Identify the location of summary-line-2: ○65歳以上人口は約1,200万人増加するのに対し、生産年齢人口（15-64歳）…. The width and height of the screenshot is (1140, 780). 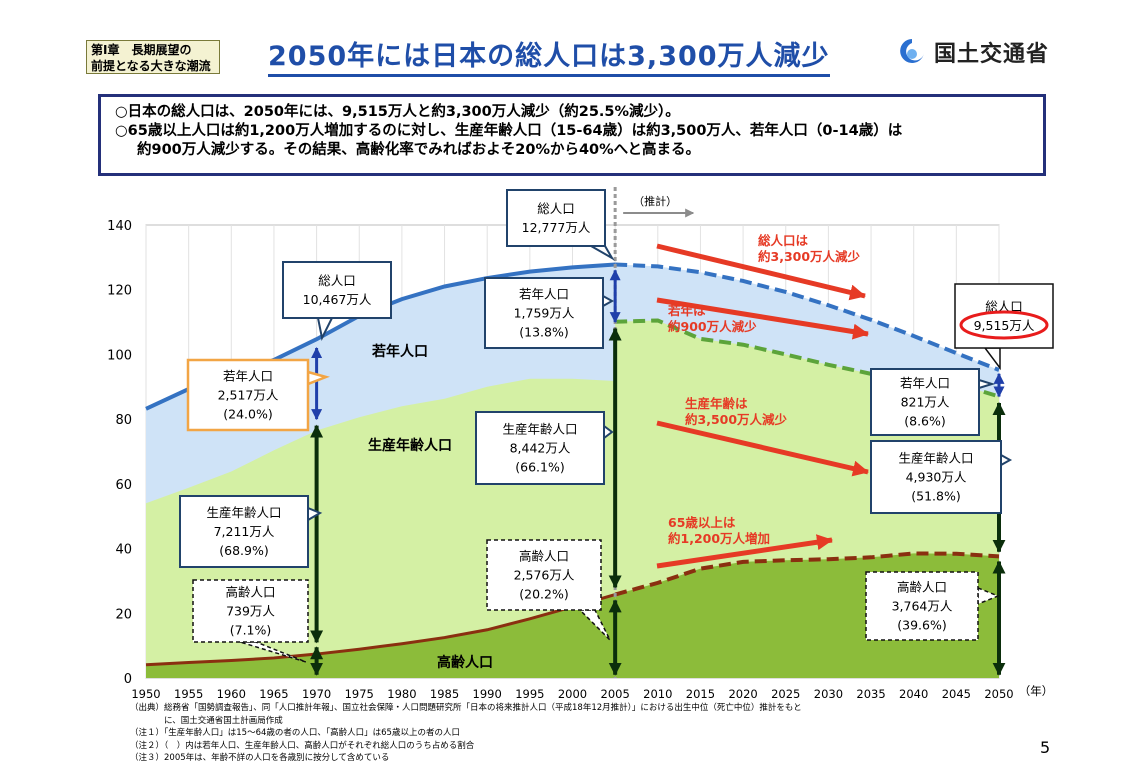
(509, 131).